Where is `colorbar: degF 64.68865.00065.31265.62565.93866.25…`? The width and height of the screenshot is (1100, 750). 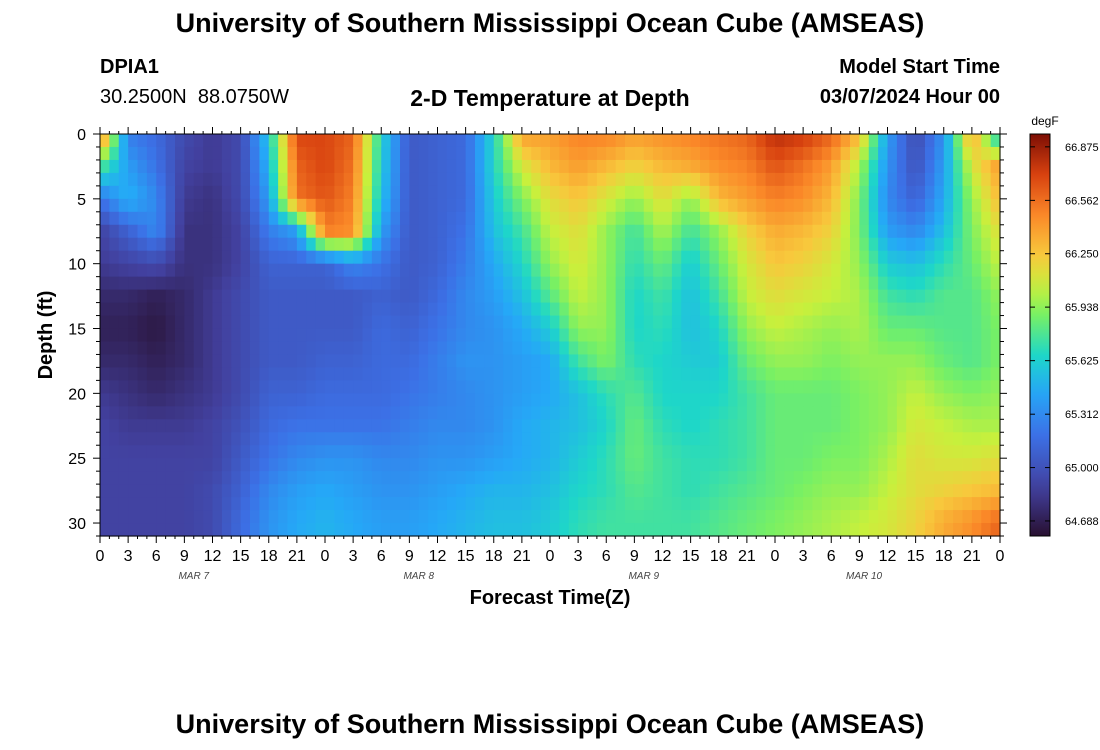
colorbar: degF 64.68865.00065.31265.62565.93866.25… is located at coordinates (1064, 325).